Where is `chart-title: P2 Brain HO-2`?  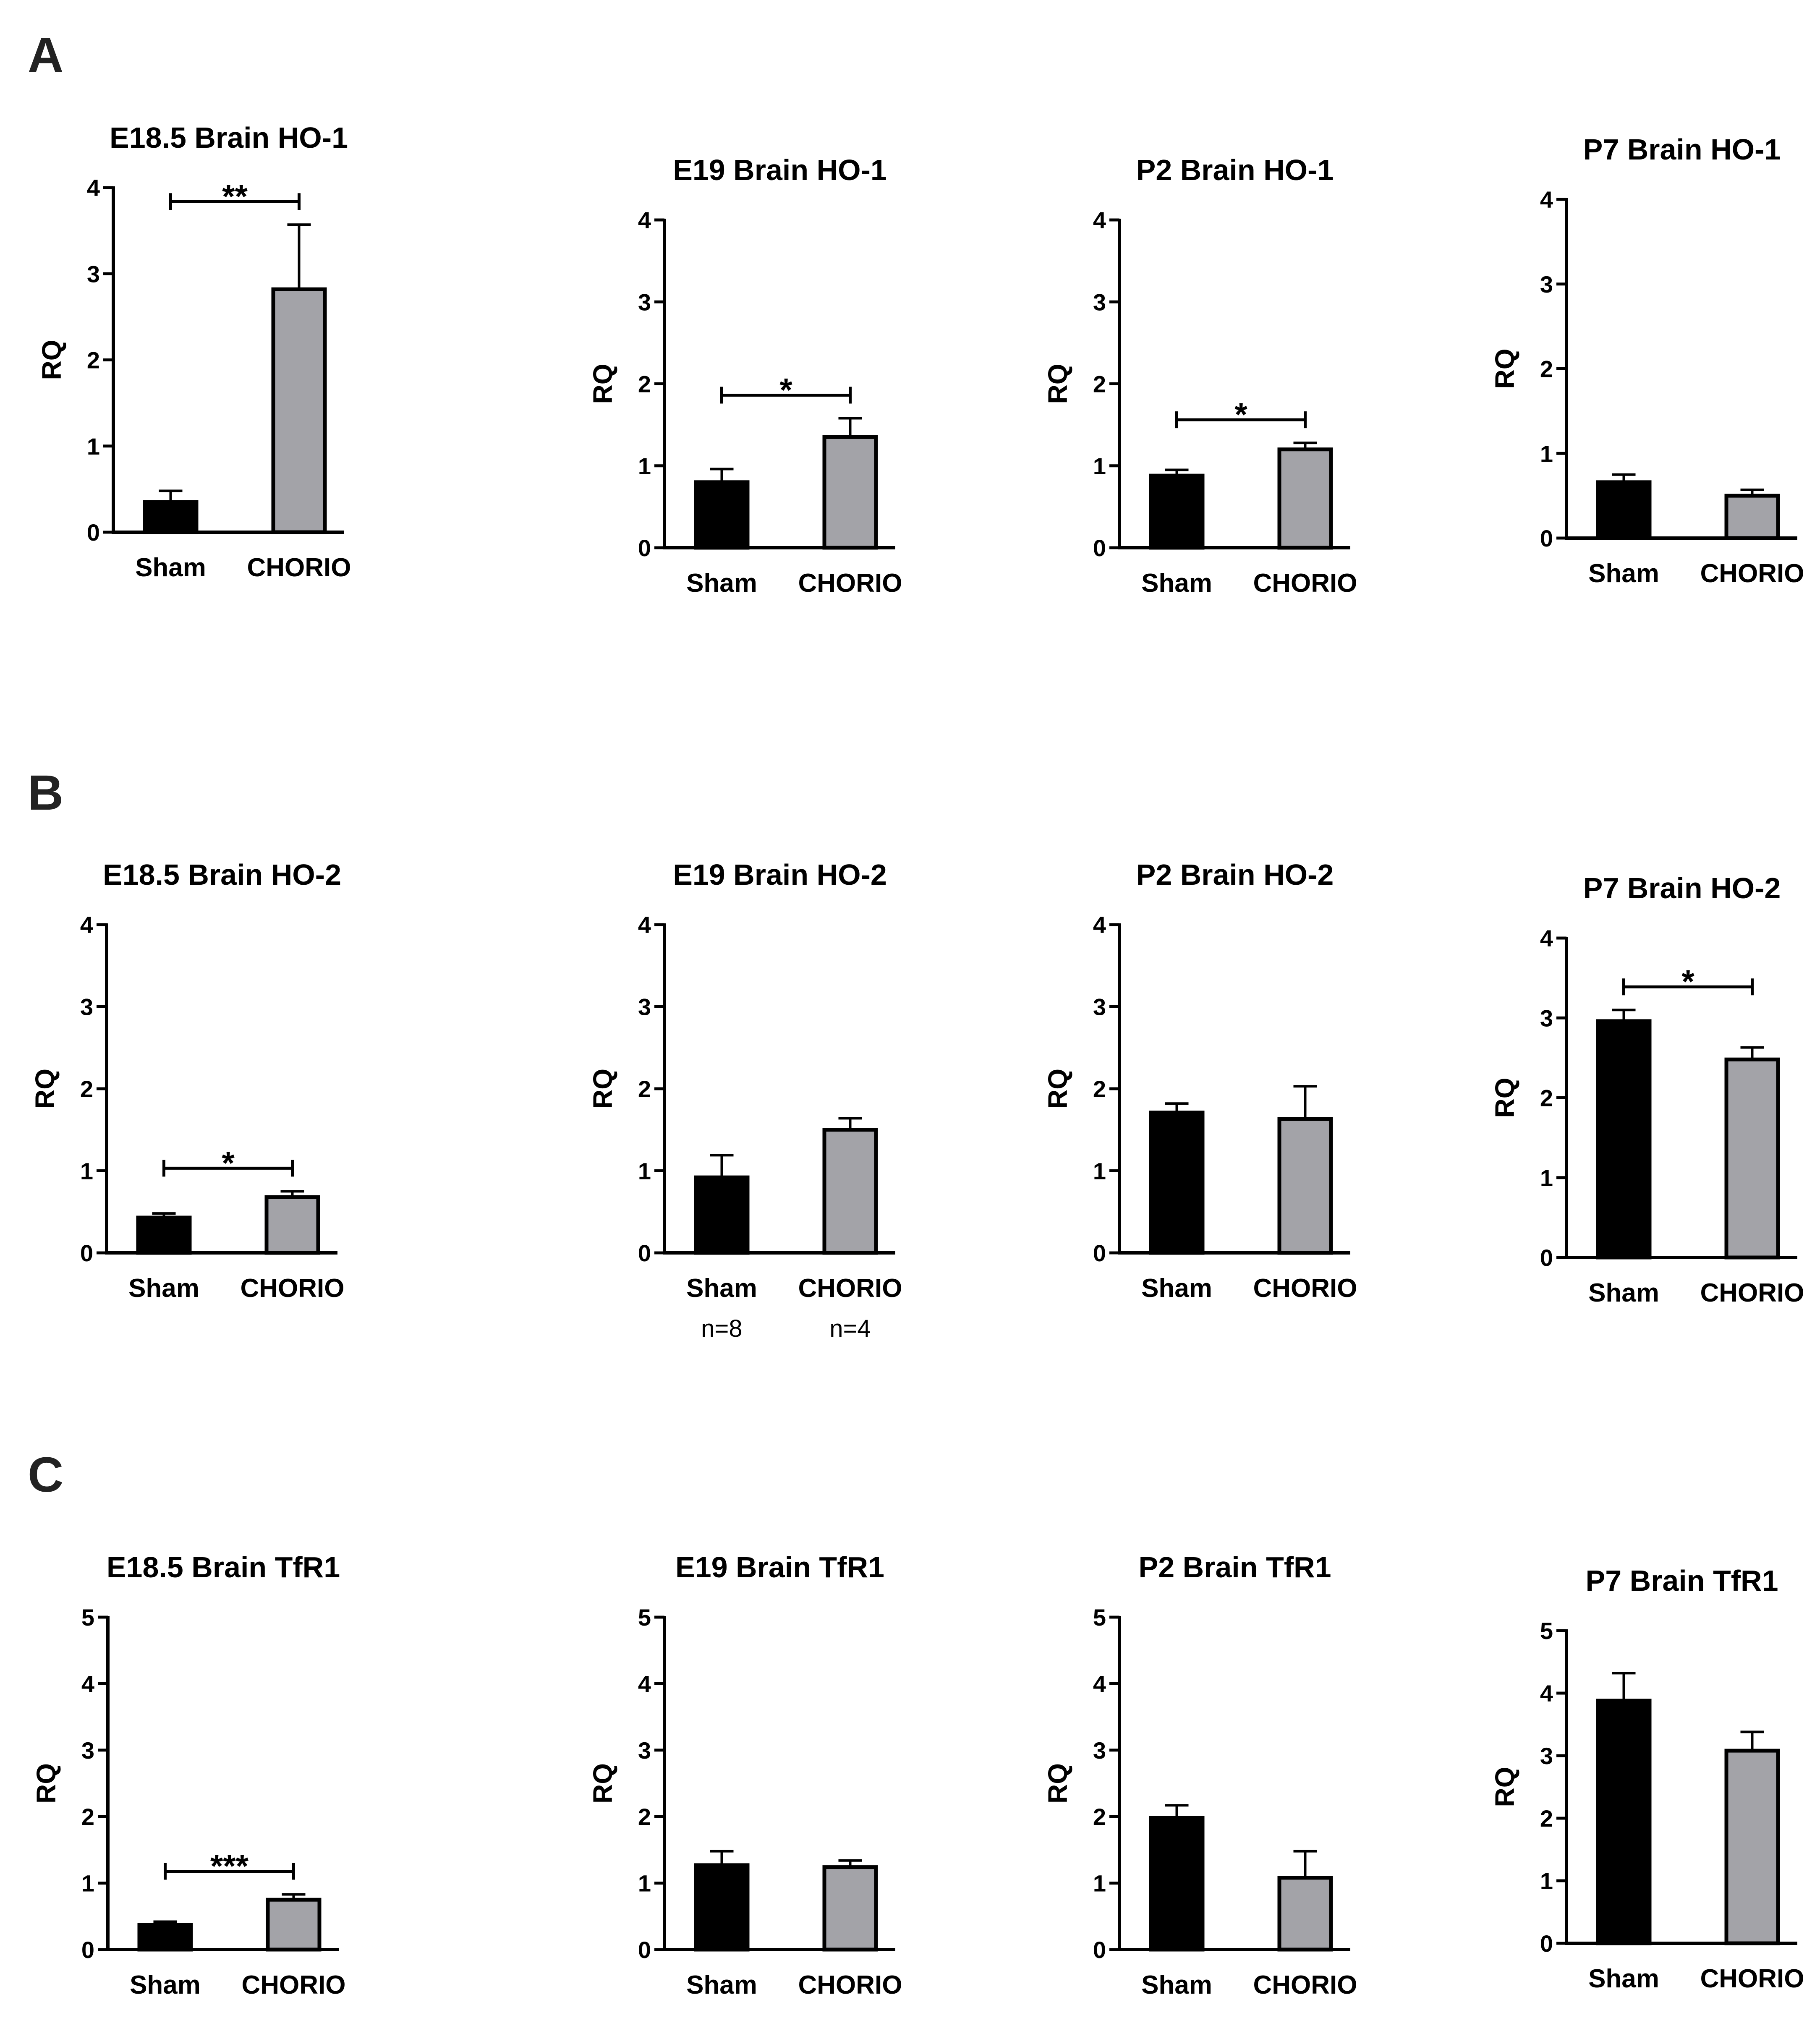 chart-title: P2 Brain HO-2 is located at coordinates (1235, 874).